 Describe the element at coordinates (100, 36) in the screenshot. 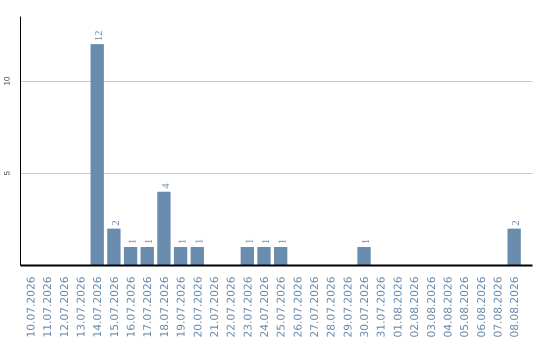

I see `data-label: 12` at that location.